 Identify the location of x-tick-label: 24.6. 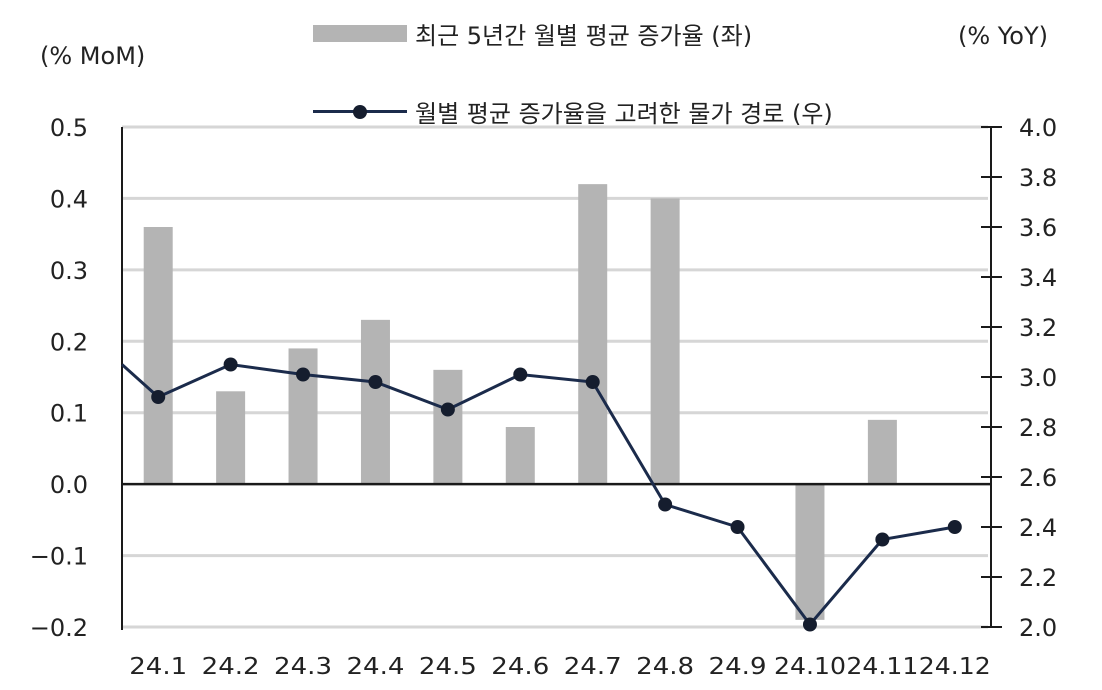
(520, 667).